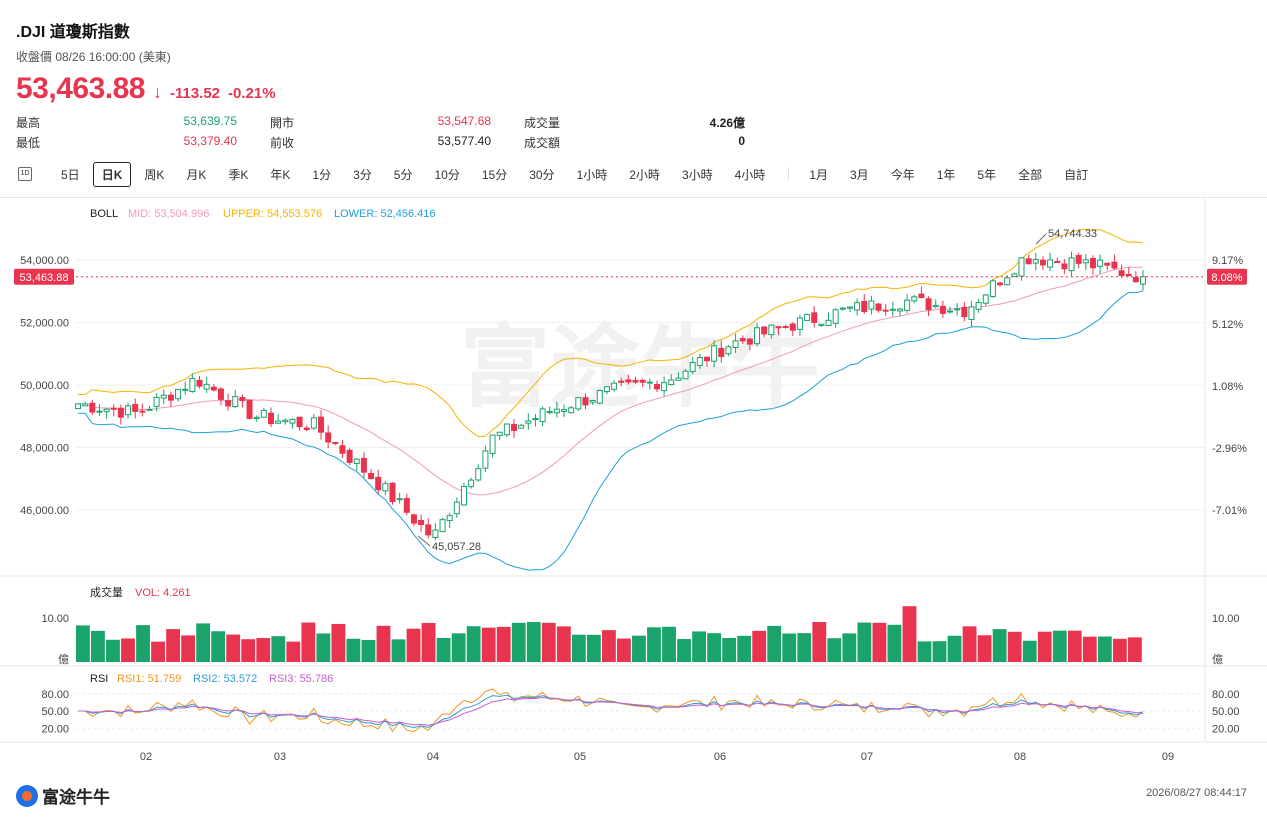 Image resolution: width=1267 pixels, height=820 pixels. Describe the element at coordinates (644, 174) in the screenshot. I see `tab-13: 2小時` at that location.